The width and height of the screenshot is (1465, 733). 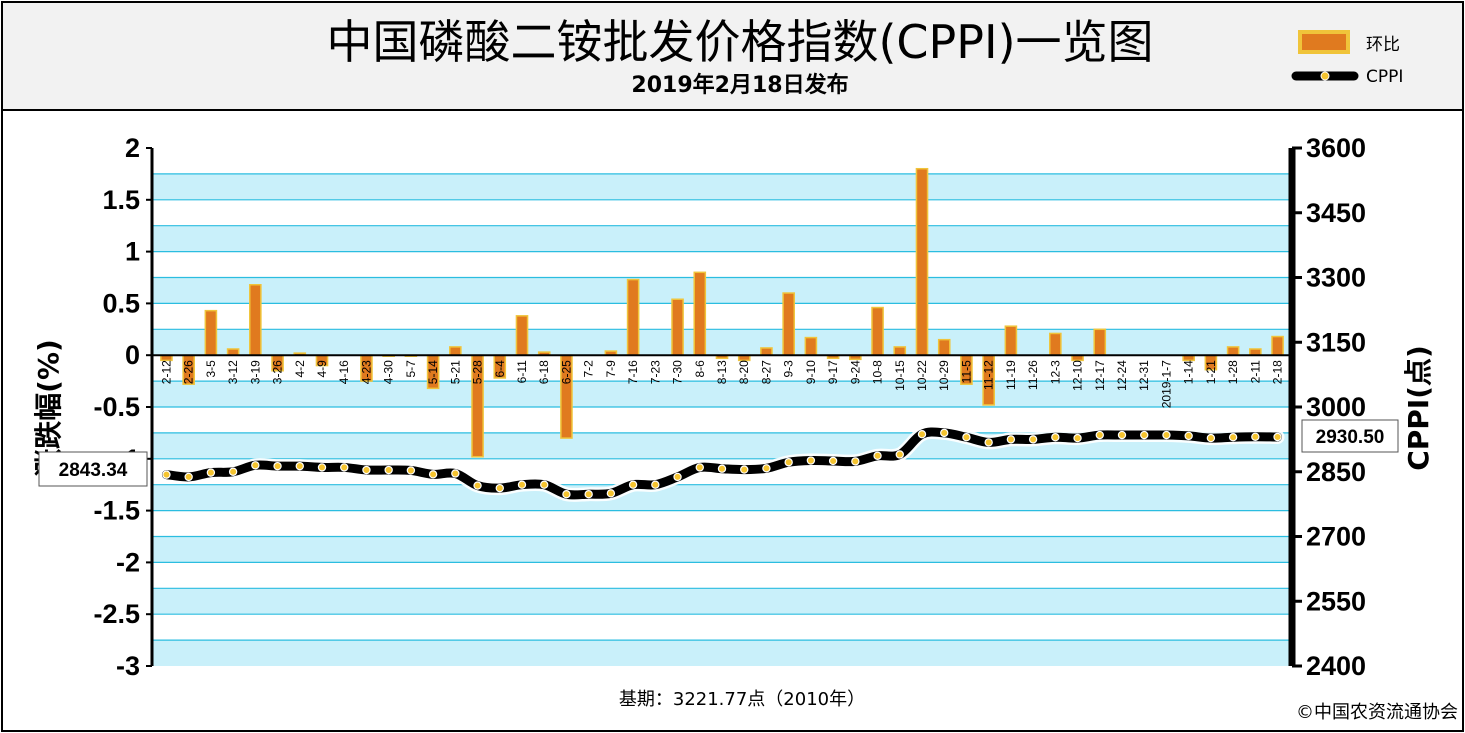 I want to click on x-tick-label: 9-24, so click(x=855, y=372).